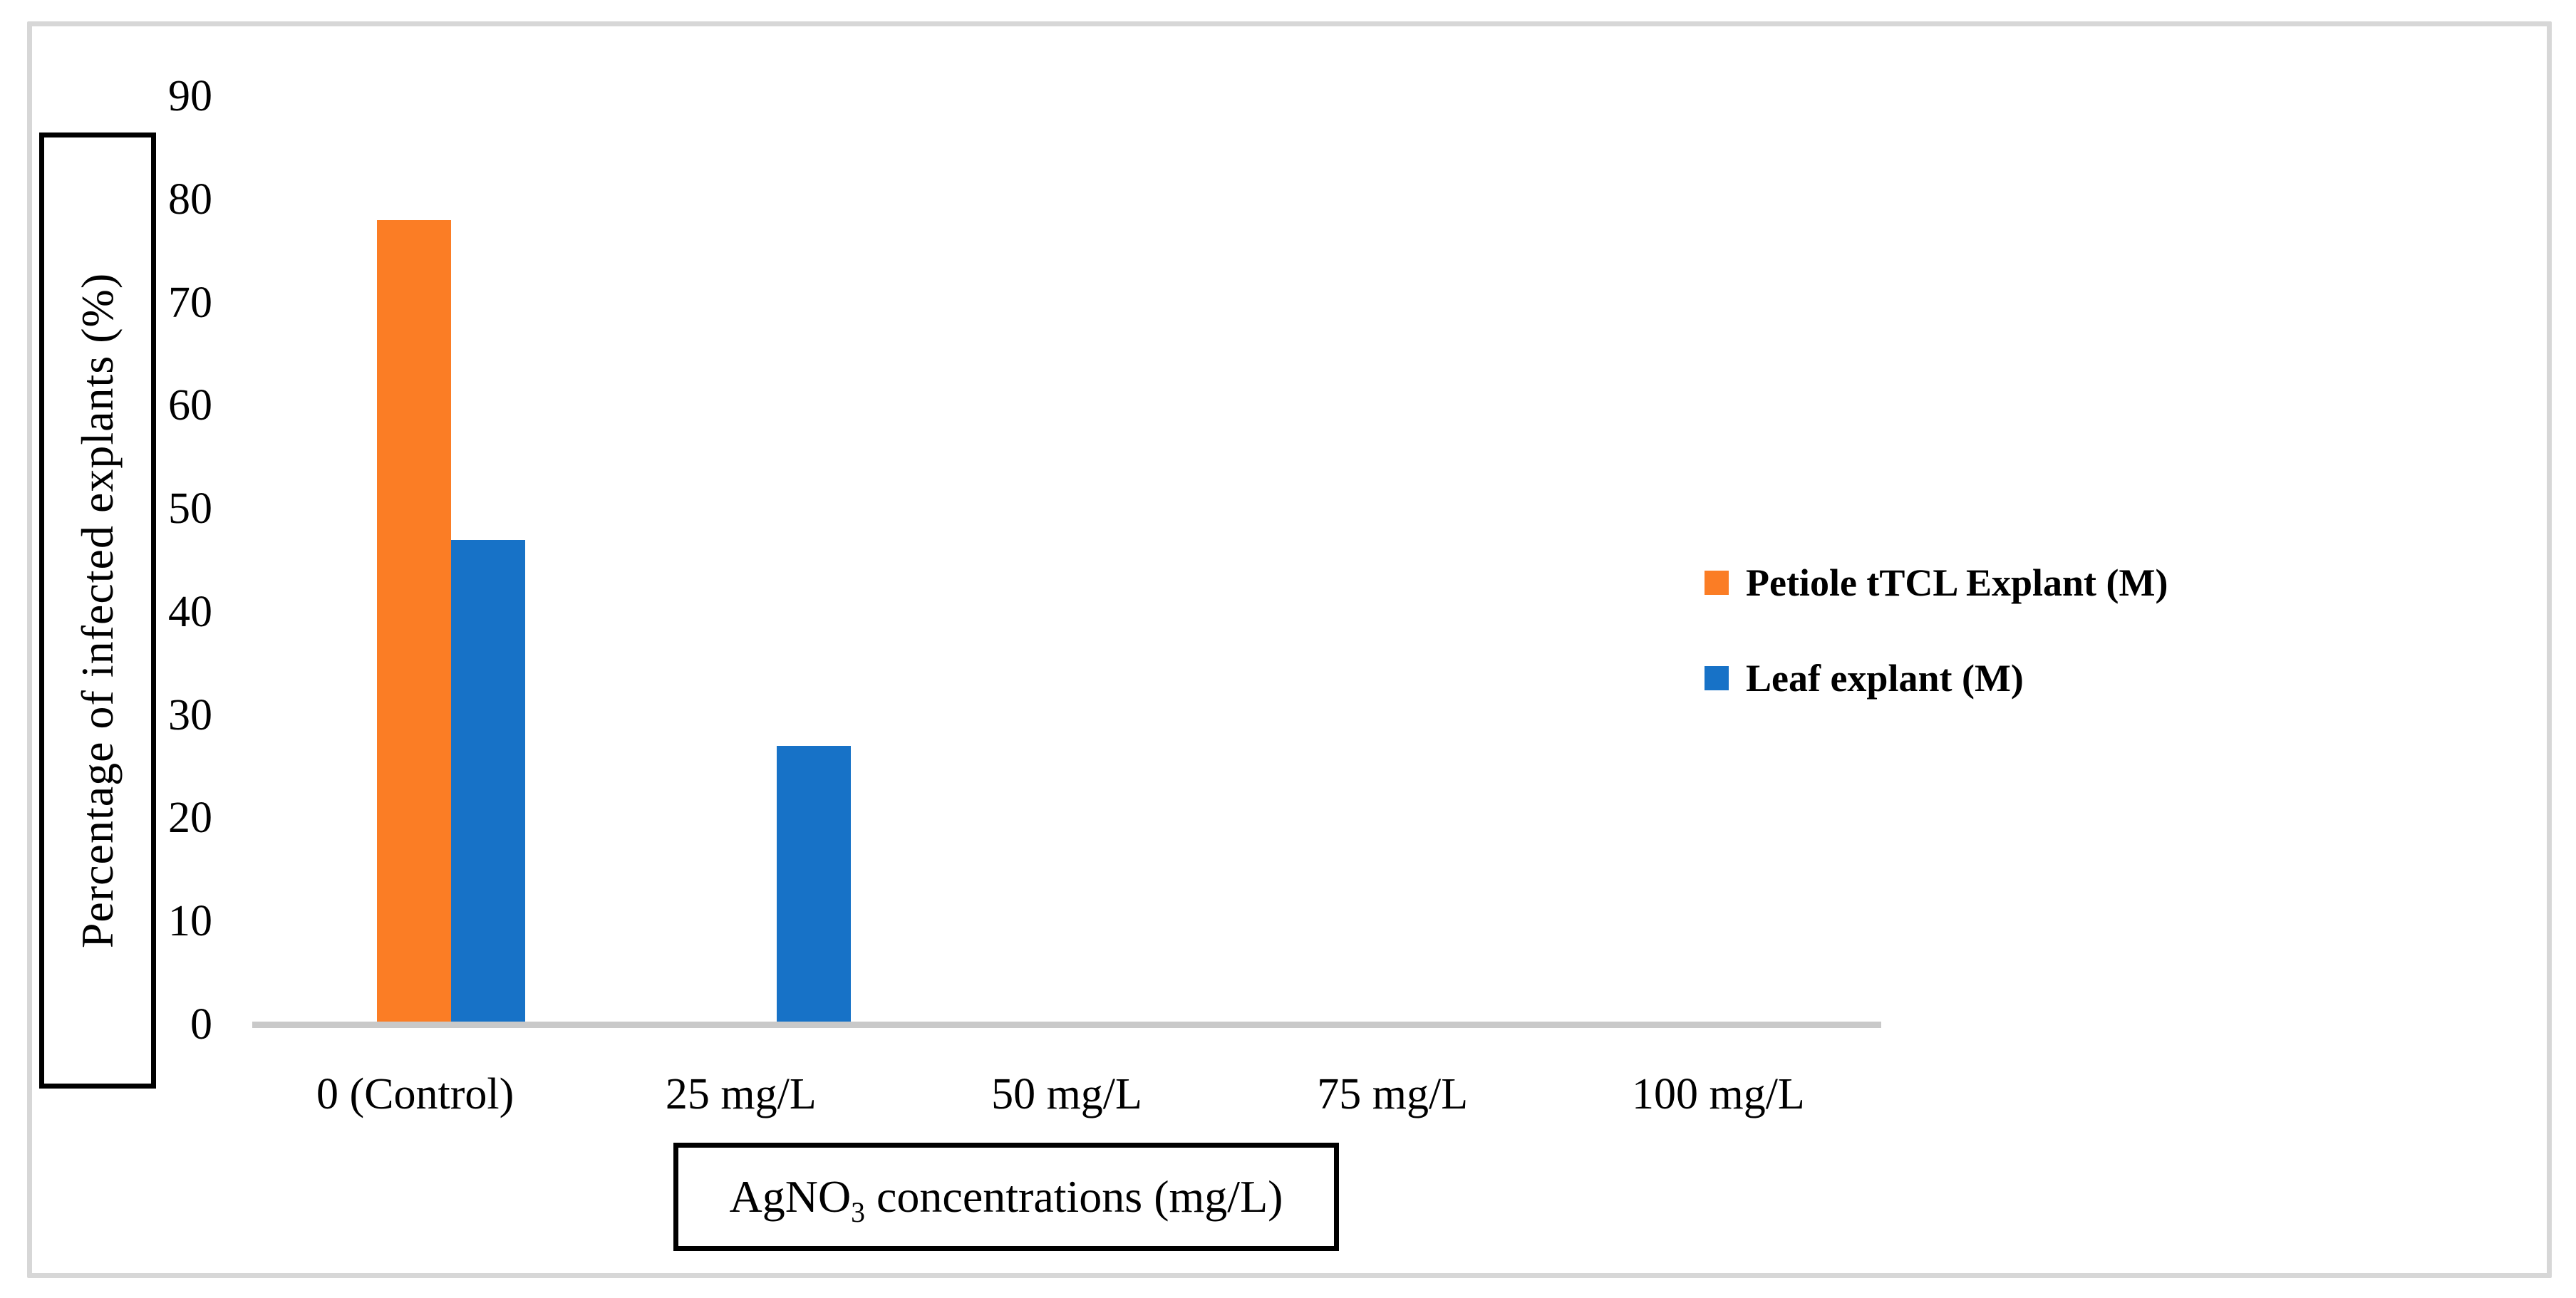 The image size is (2576, 1298). What do you see at coordinates (1718, 1094) in the screenshot?
I see `x-tick-label: 100 mg/L` at bounding box center [1718, 1094].